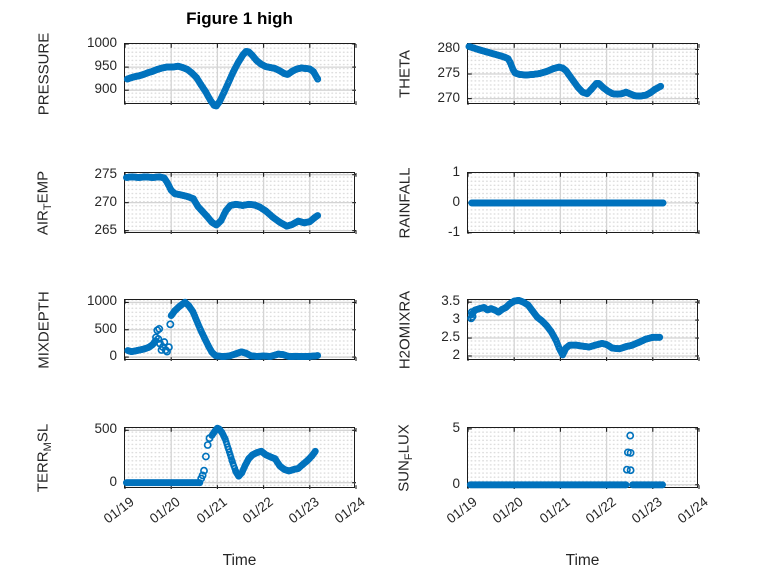 The width and height of the screenshot is (778, 583). Describe the element at coordinates (405, 457) in the screenshot. I see `y-axis-label-sun-flux: SUNFLUX` at that location.